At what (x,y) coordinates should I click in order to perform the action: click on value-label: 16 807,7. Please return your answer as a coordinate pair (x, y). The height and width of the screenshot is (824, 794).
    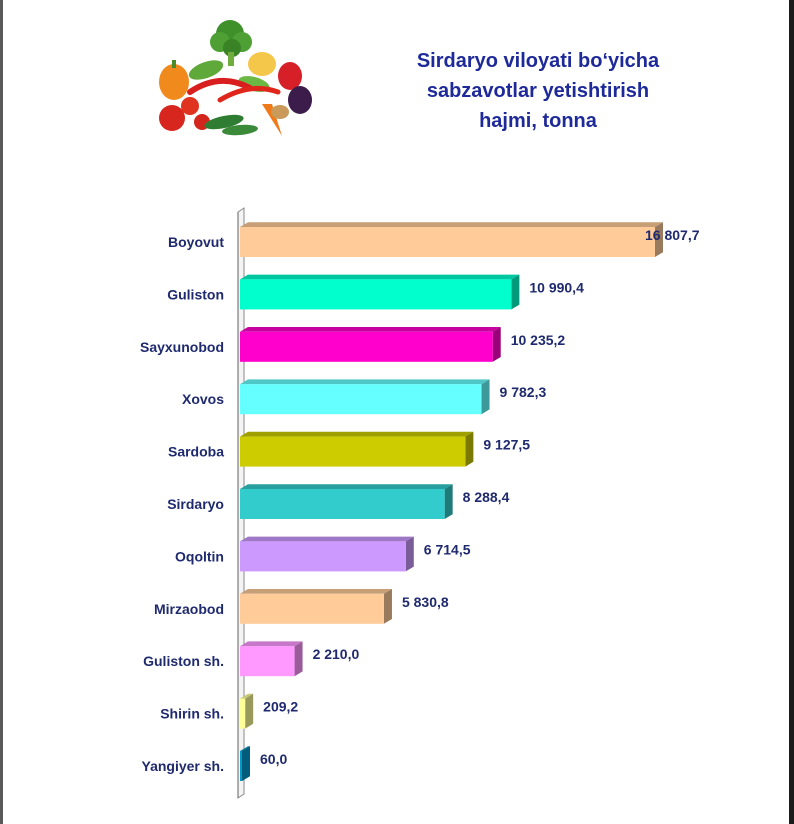
    Looking at the image, I should click on (672, 235).